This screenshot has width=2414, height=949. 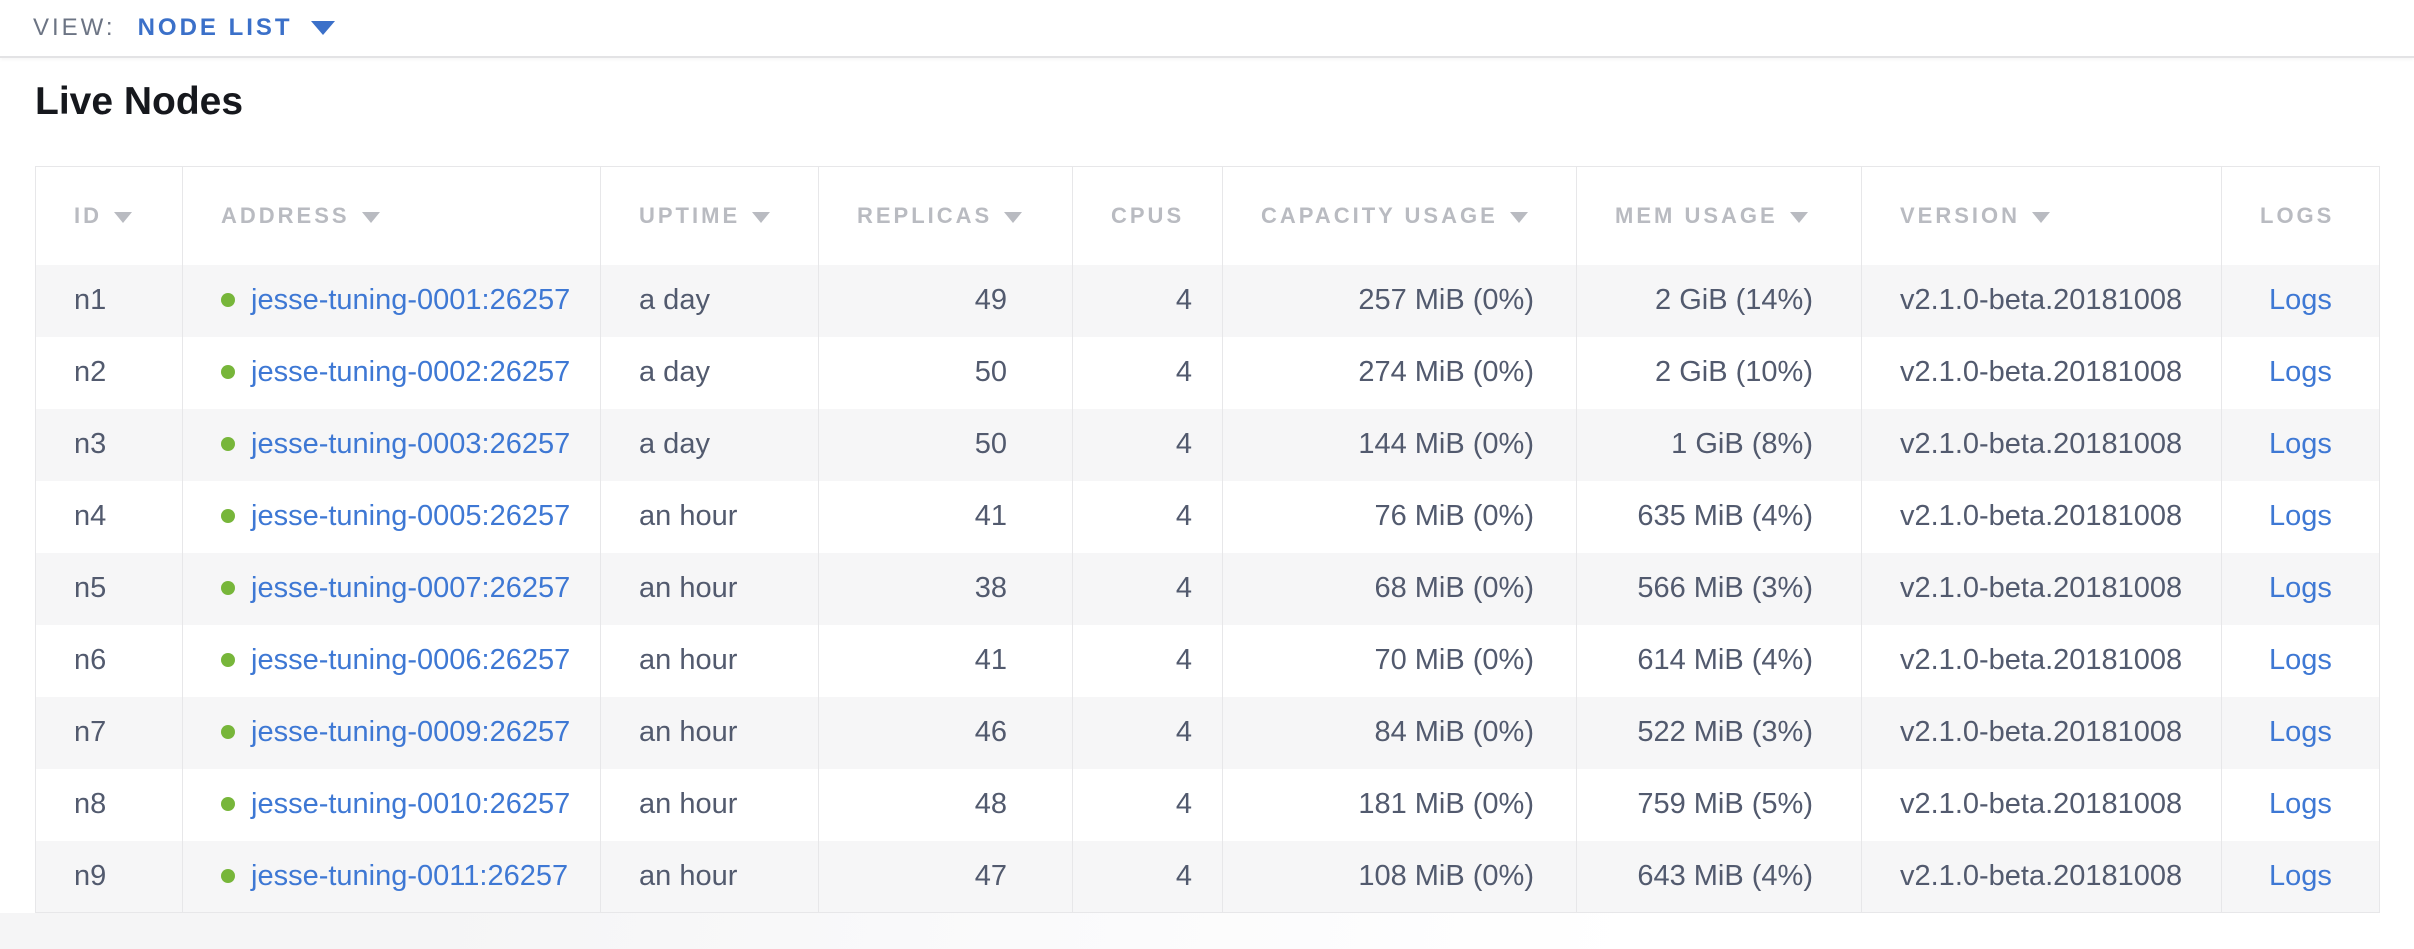 I want to click on cell-id: n3, so click(x=90, y=444).